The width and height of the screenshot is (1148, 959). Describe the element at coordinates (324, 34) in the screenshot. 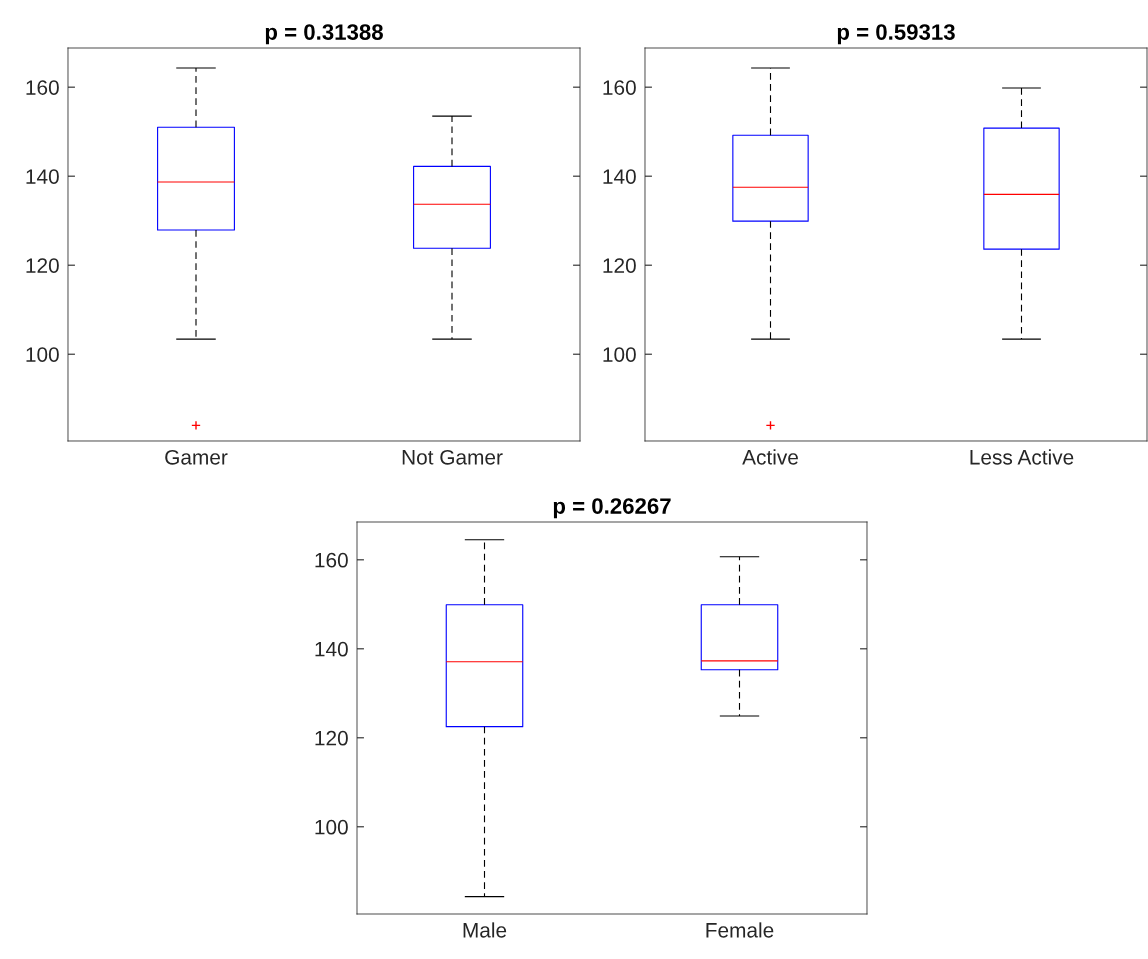

I see `chart-title: p = 0.31388` at that location.